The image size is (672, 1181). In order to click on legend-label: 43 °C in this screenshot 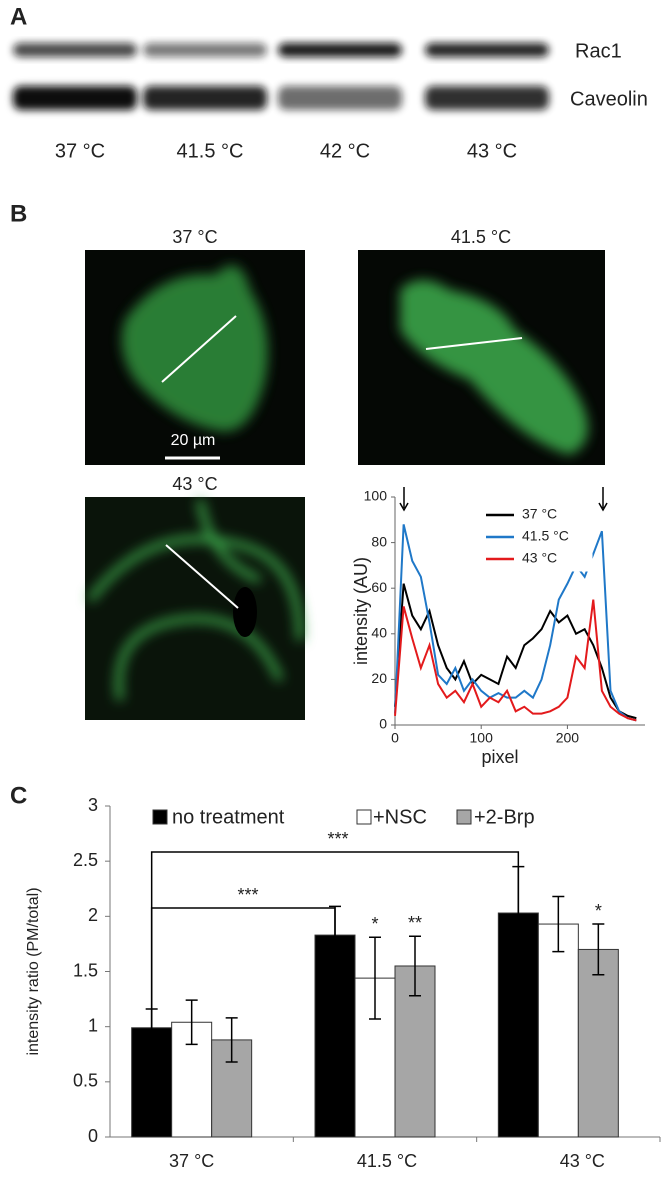, I will do `click(539, 558)`.